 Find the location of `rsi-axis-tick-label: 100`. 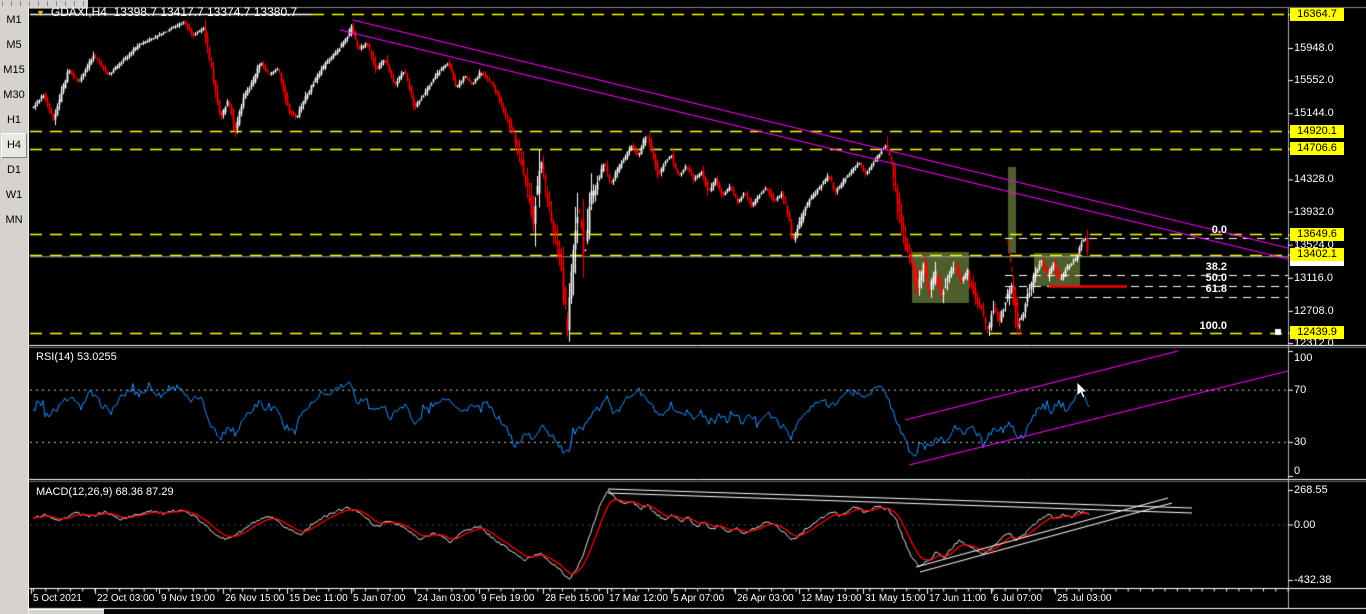

rsi-axis-tick-label: 100 is located at coordinates (1303, 358).